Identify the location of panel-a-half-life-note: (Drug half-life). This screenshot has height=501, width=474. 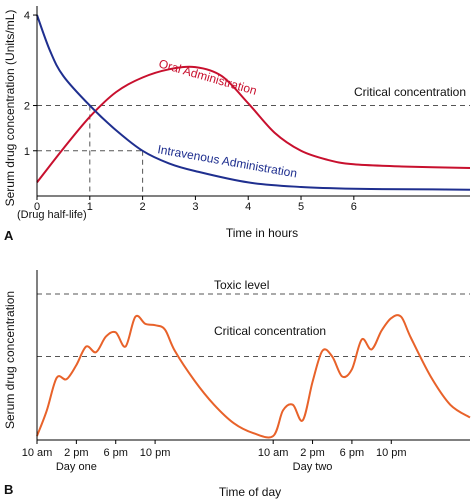
(52, 215).